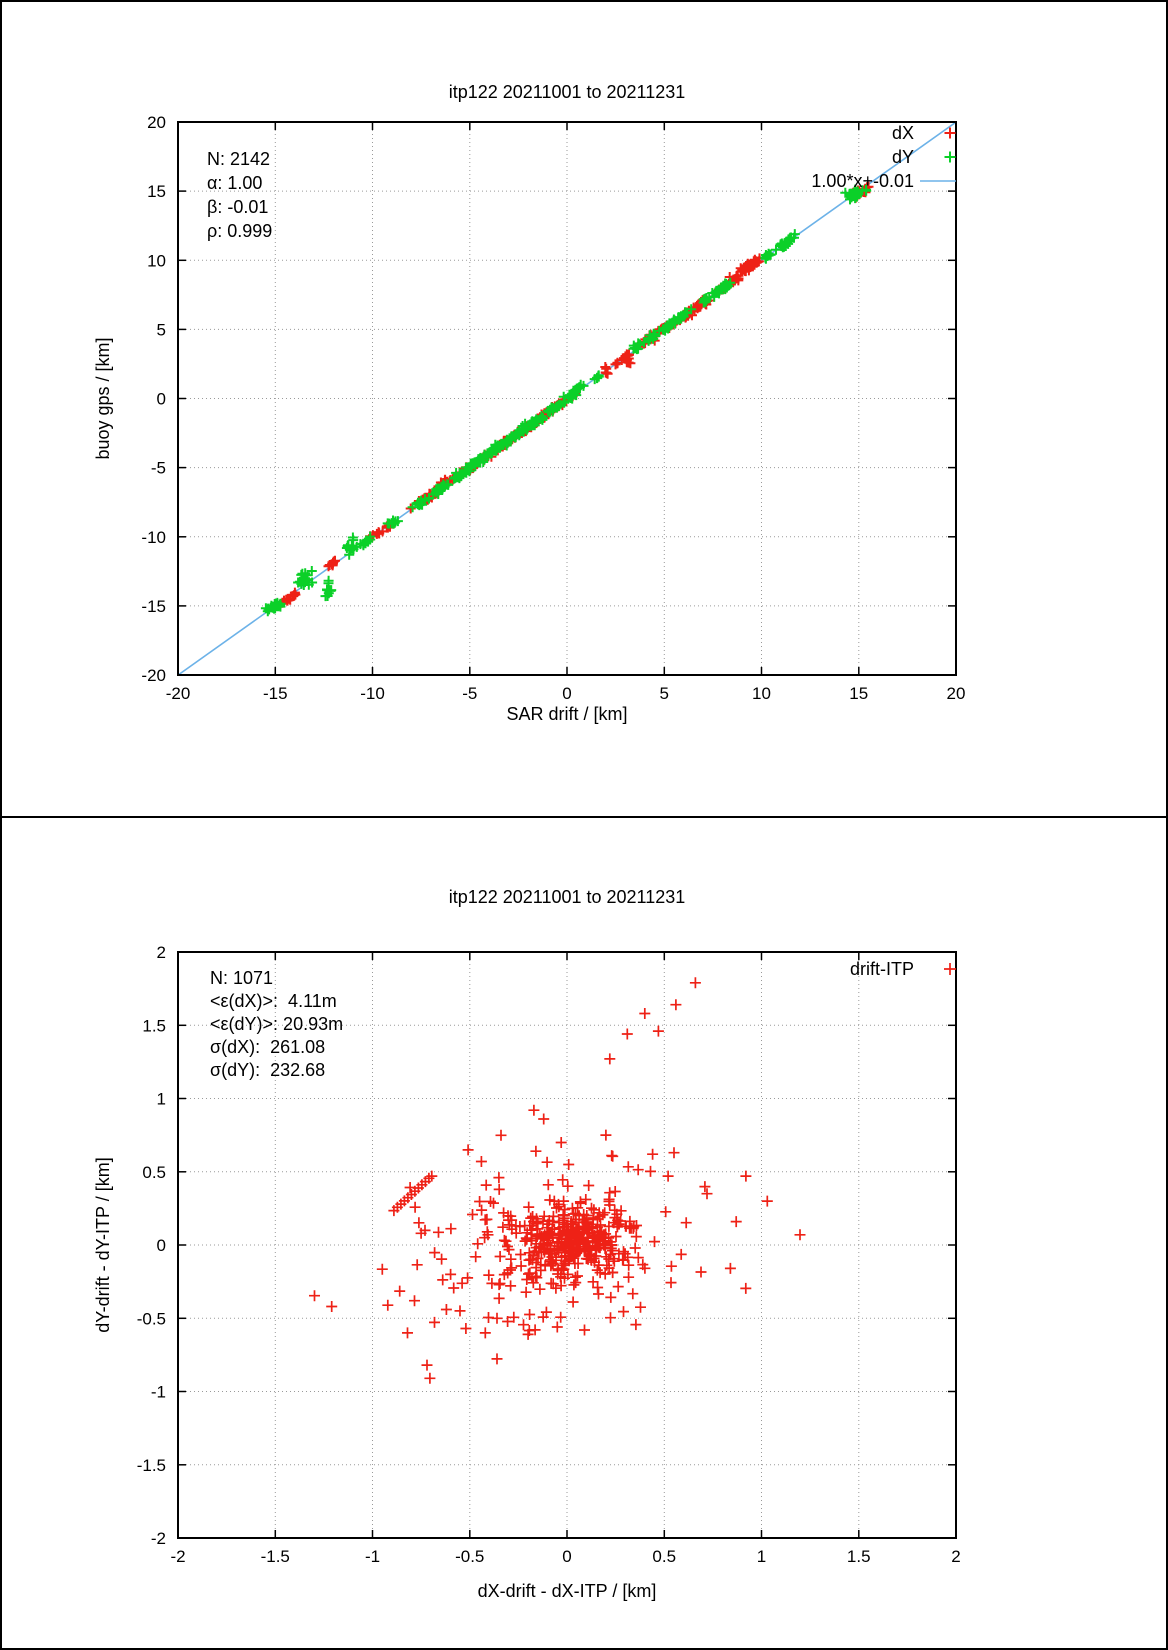 This screenshot has height=1650, width=1168. What do you see at coordinates (103, 398) in the screenshot?
I see `y-axis-label: buoy gps / [km]` at bounding box center [103, 398].